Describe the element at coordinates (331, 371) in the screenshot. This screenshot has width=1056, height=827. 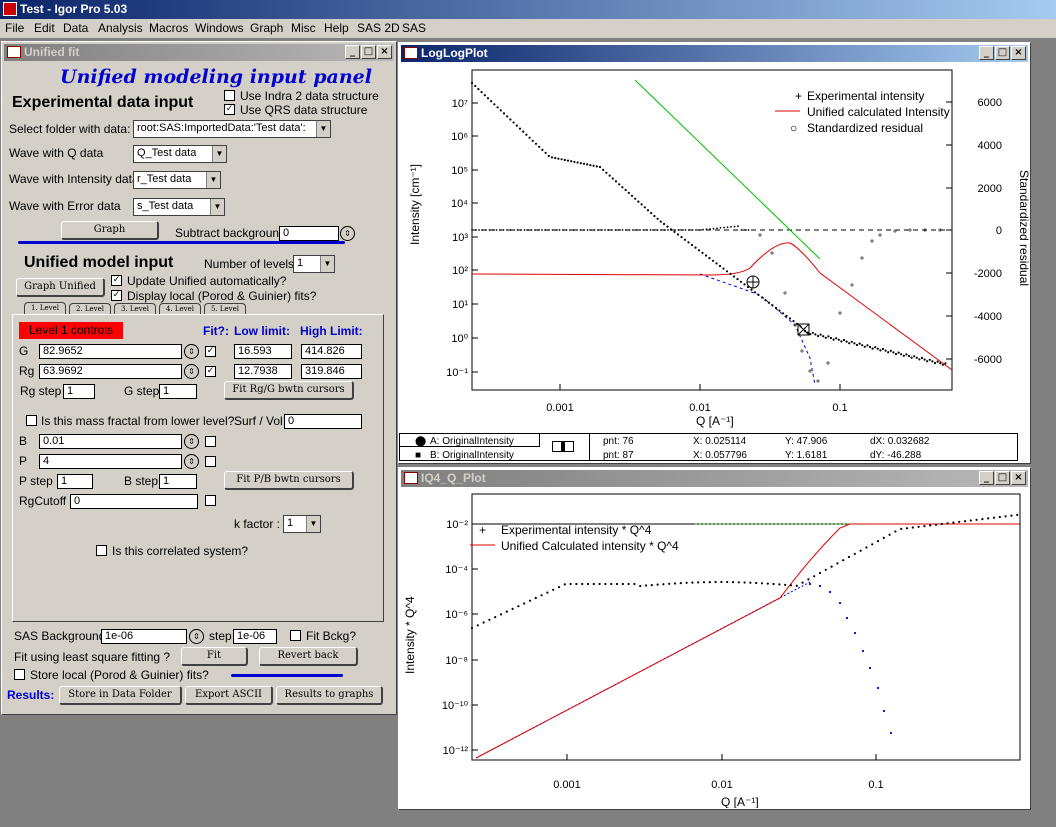
I see `rg-high-input: 319.846` at that location.